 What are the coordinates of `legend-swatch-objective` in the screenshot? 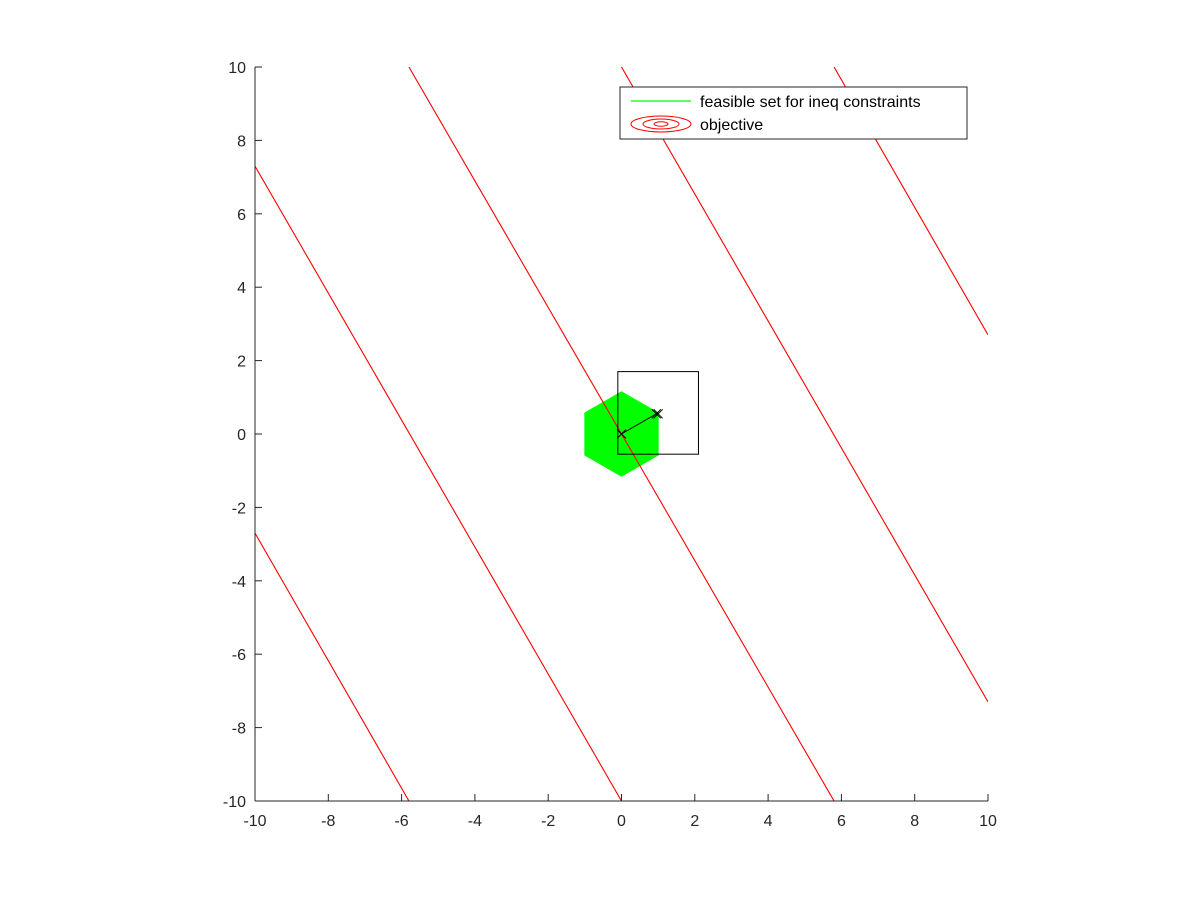 It's located at (661, 124).